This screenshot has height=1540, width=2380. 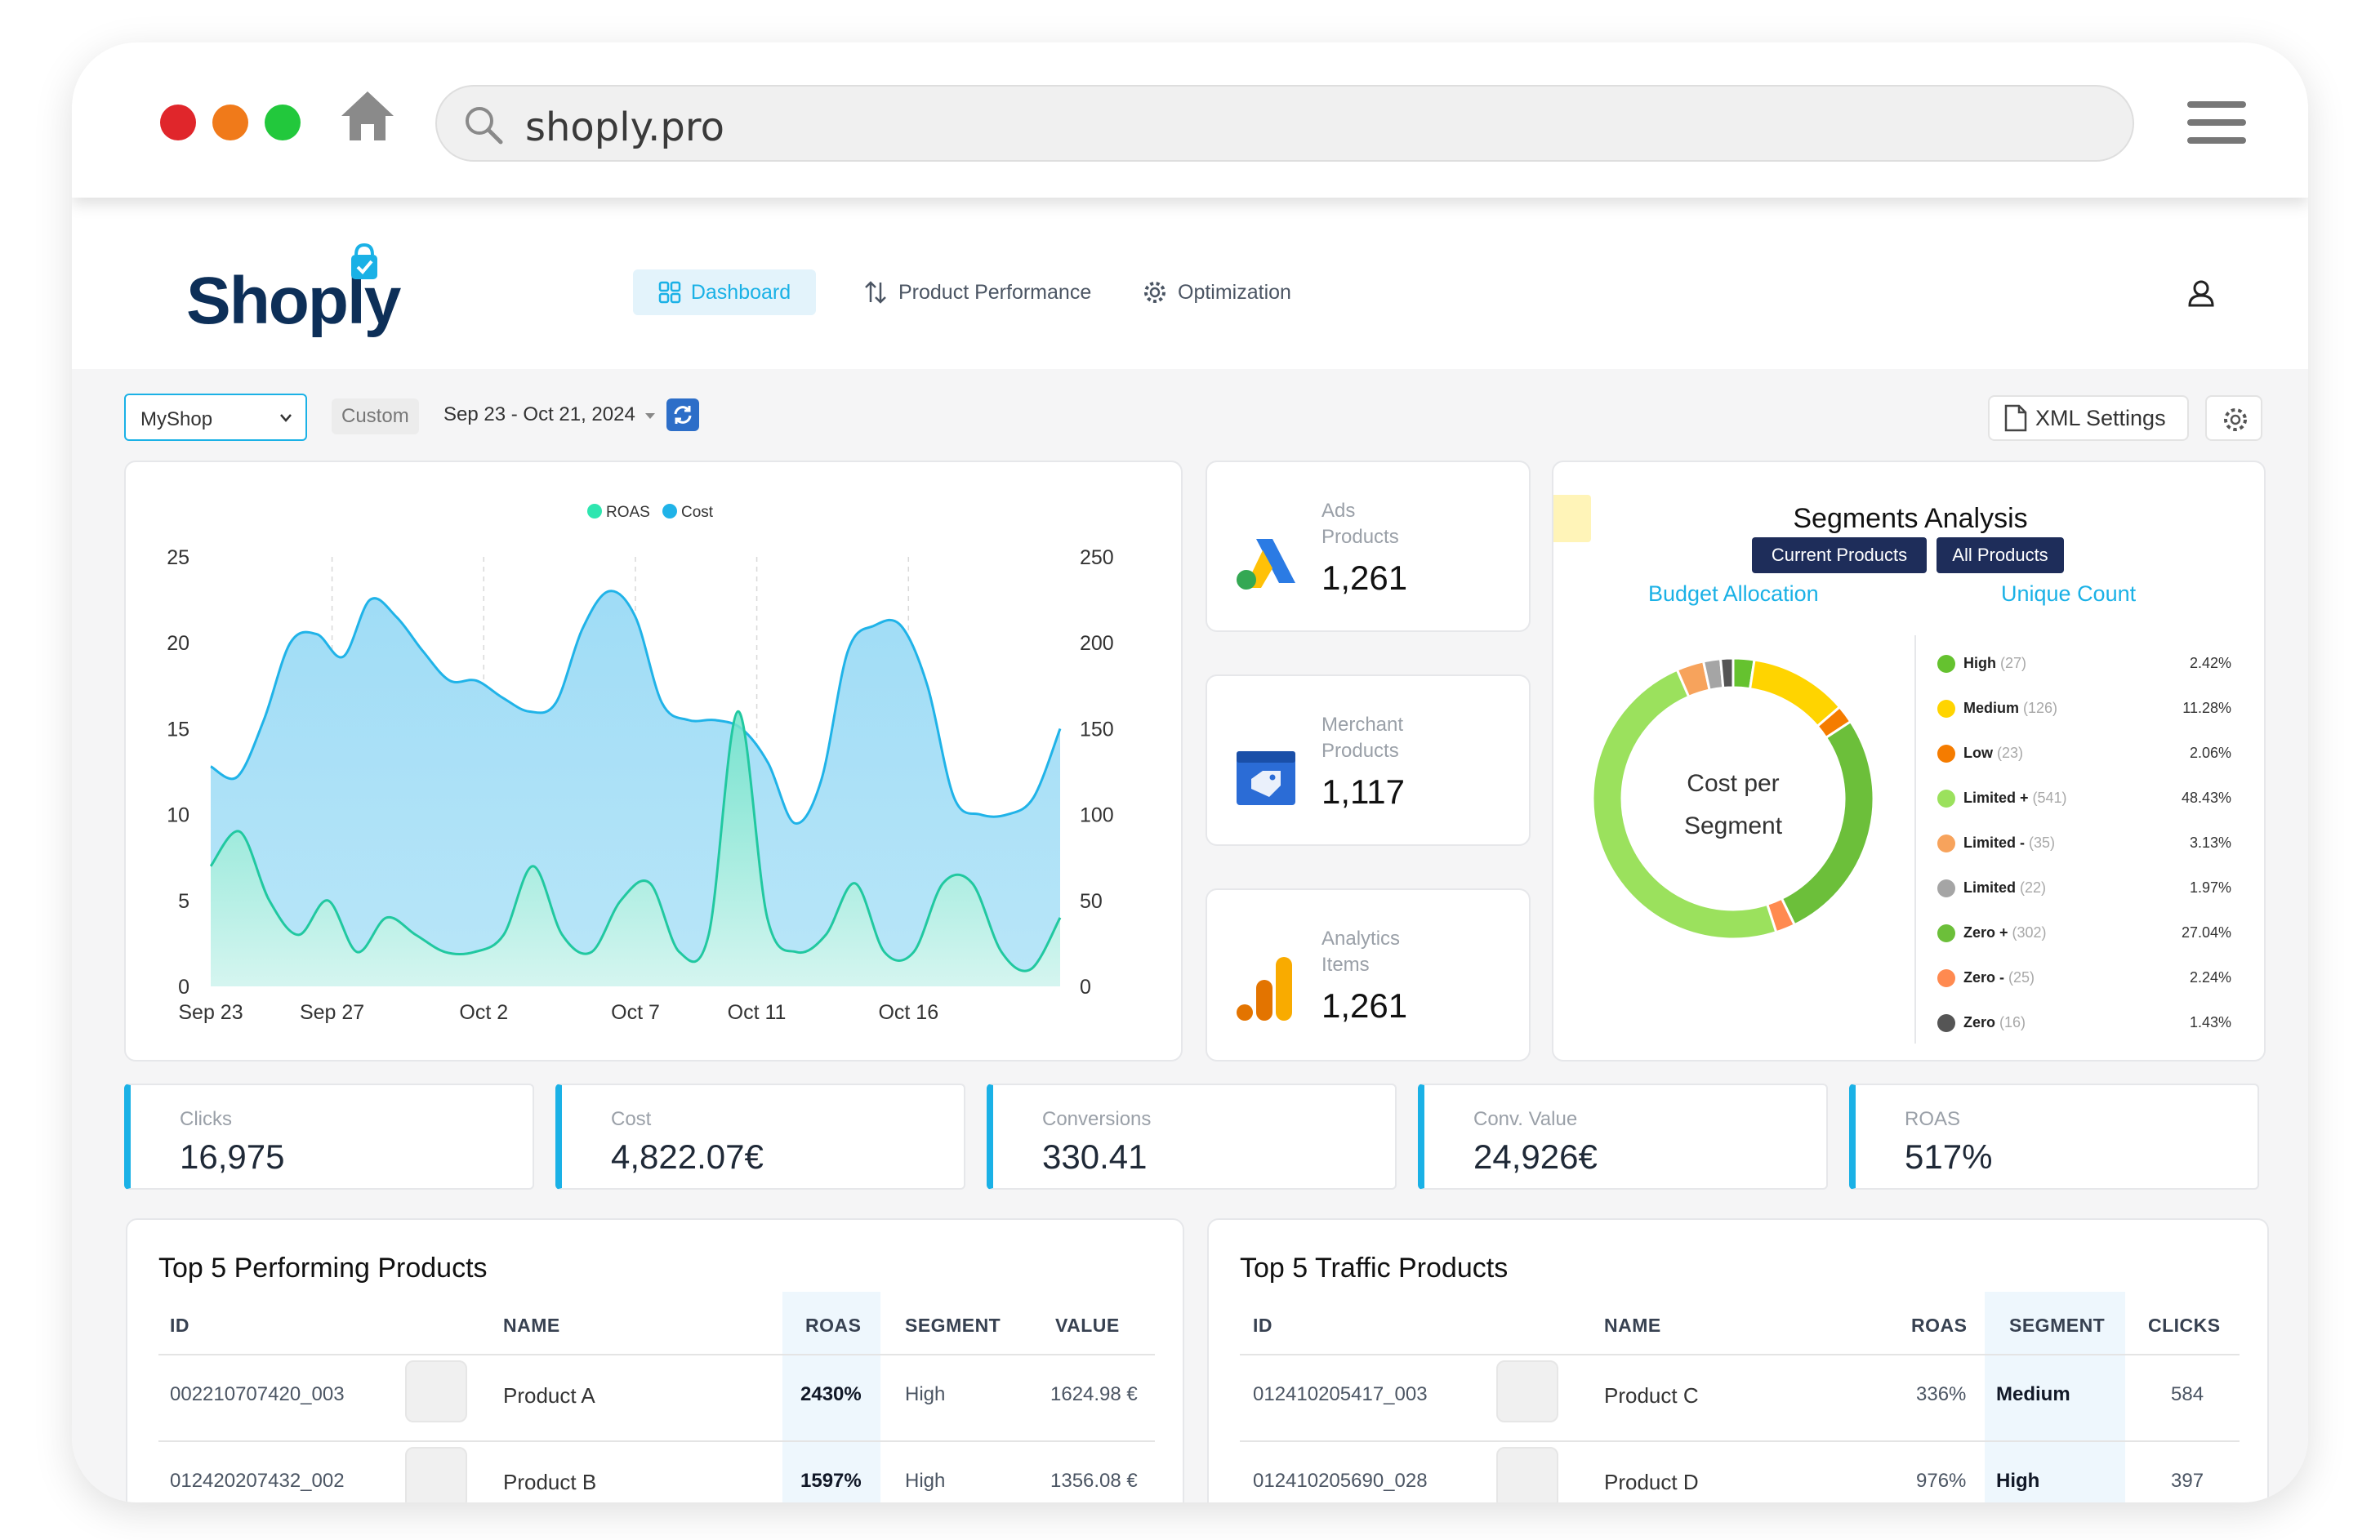 I want to click on donut-slice-zero, so click(x=1727, y=673).